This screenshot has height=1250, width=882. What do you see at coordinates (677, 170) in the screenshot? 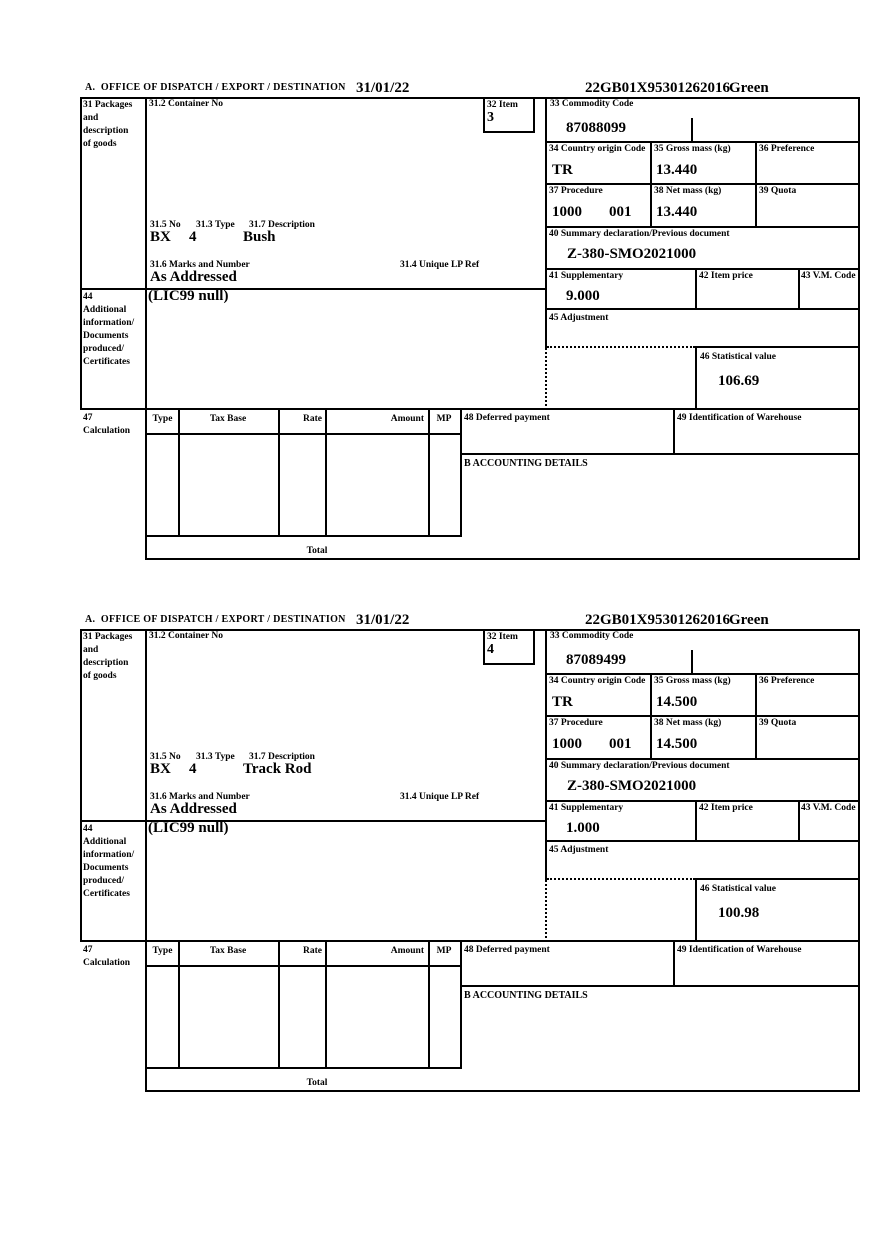
I see `gross-mass-value: 13.440` at bounding box center [677, 170].